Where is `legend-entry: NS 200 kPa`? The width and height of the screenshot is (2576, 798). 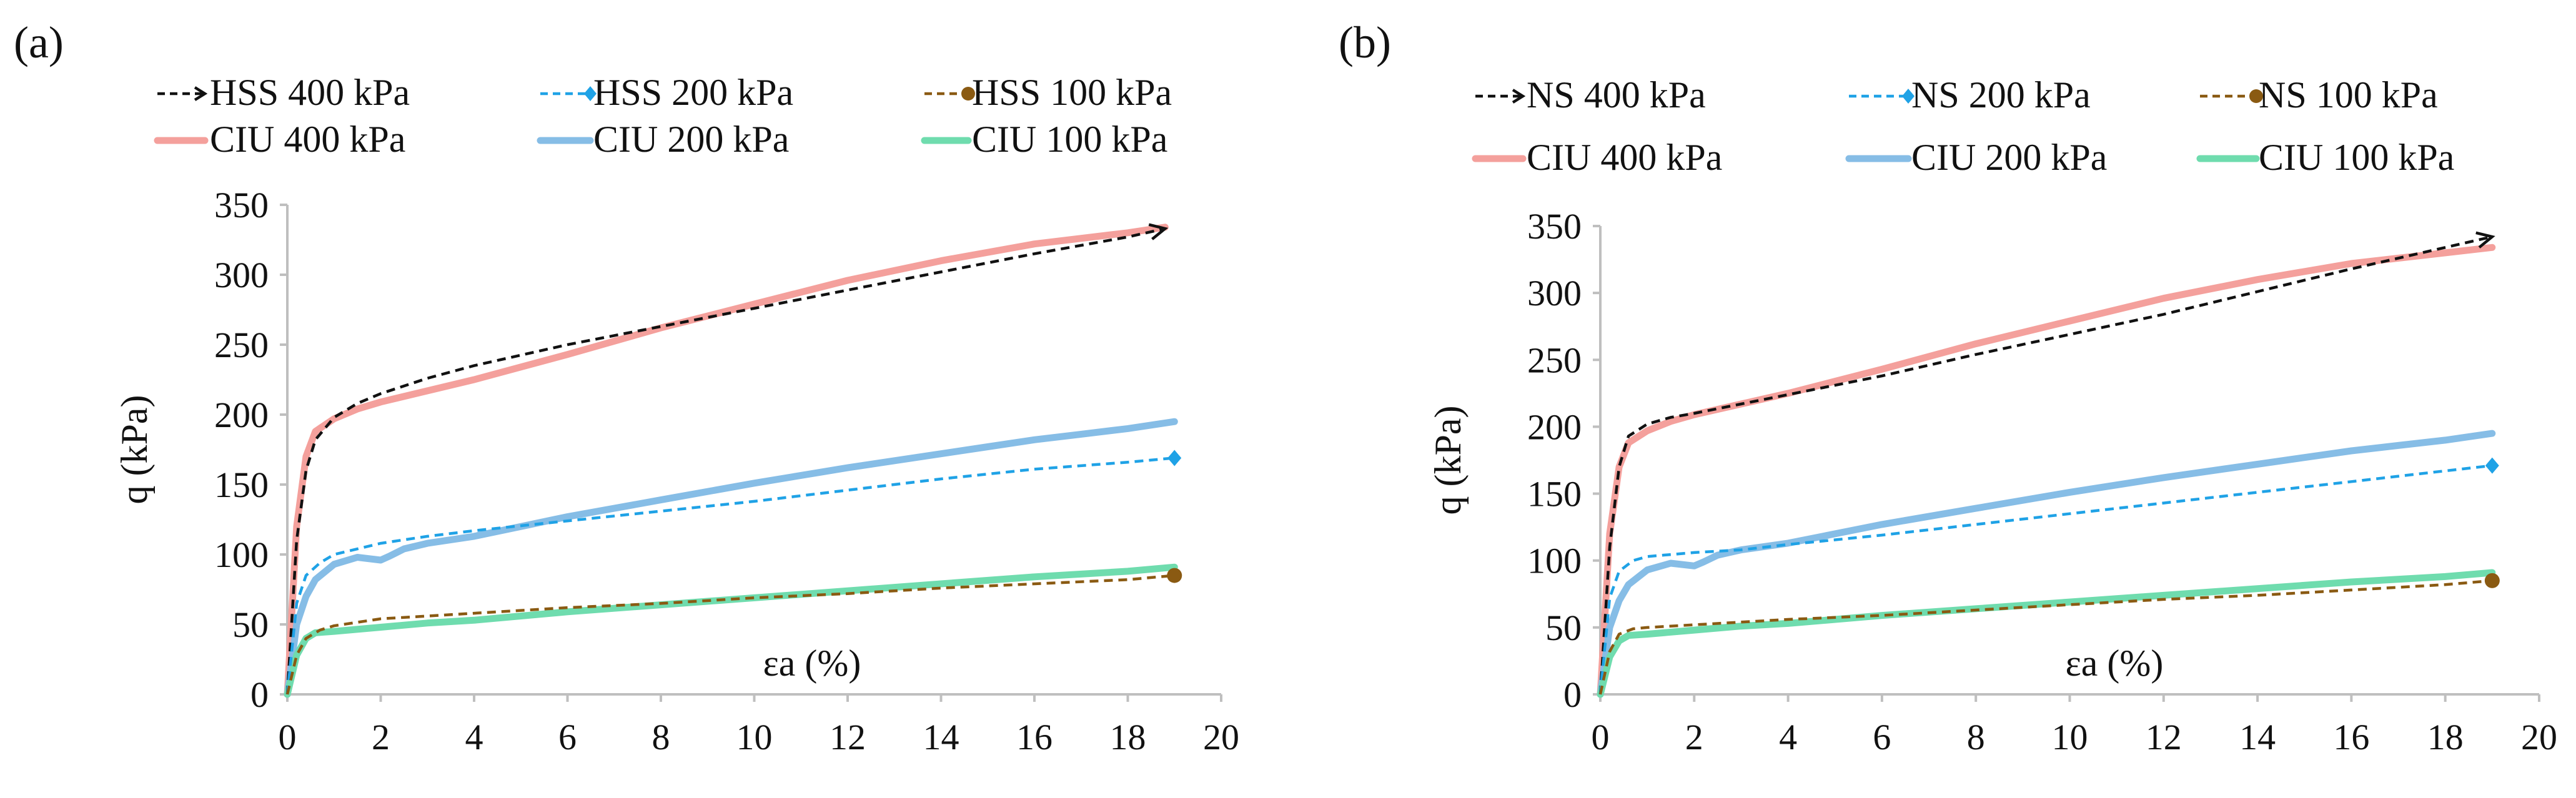
legend-entry: NS 200 kPa is located at coordinates (1970, 95).